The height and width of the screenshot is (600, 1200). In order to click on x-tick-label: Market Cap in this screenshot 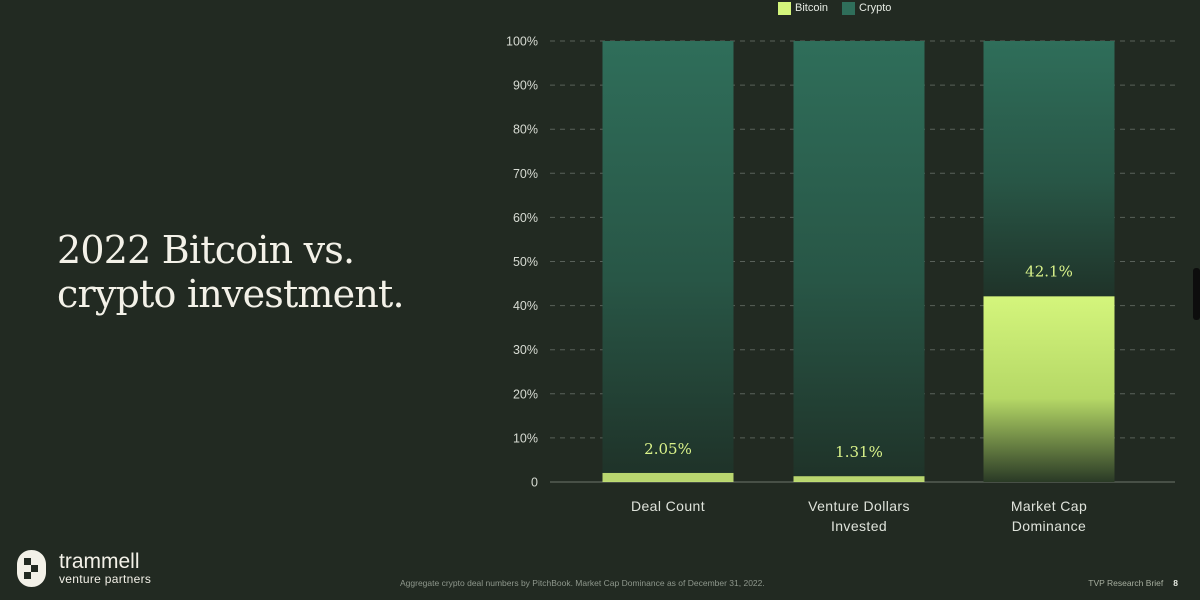, I will do `click(1049, 506)`.